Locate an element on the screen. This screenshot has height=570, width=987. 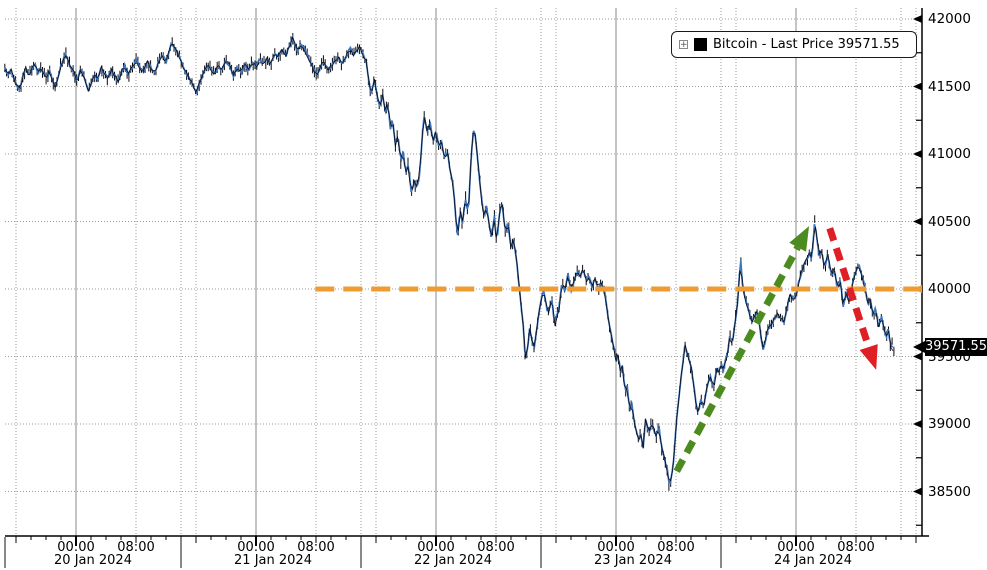
green-up-arrow is located at coordinates (741, 349).